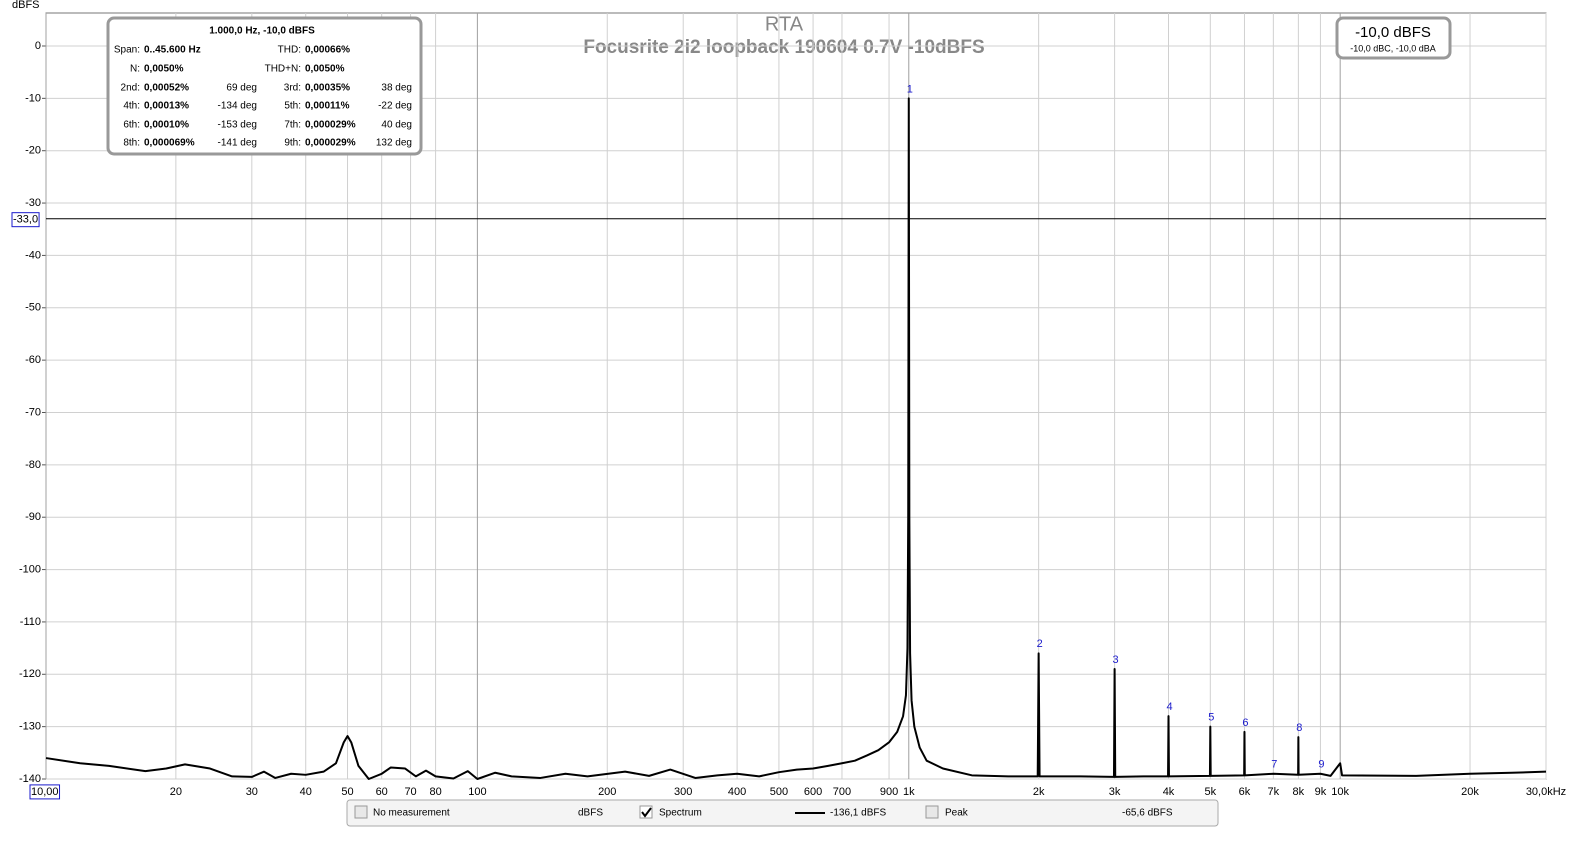 Image resolution: width=1596 pixels, height=842 pixels. Describe the element at coordinates (241, 88) in the screenshot. I see `info-cell: 69 deg` at that location.